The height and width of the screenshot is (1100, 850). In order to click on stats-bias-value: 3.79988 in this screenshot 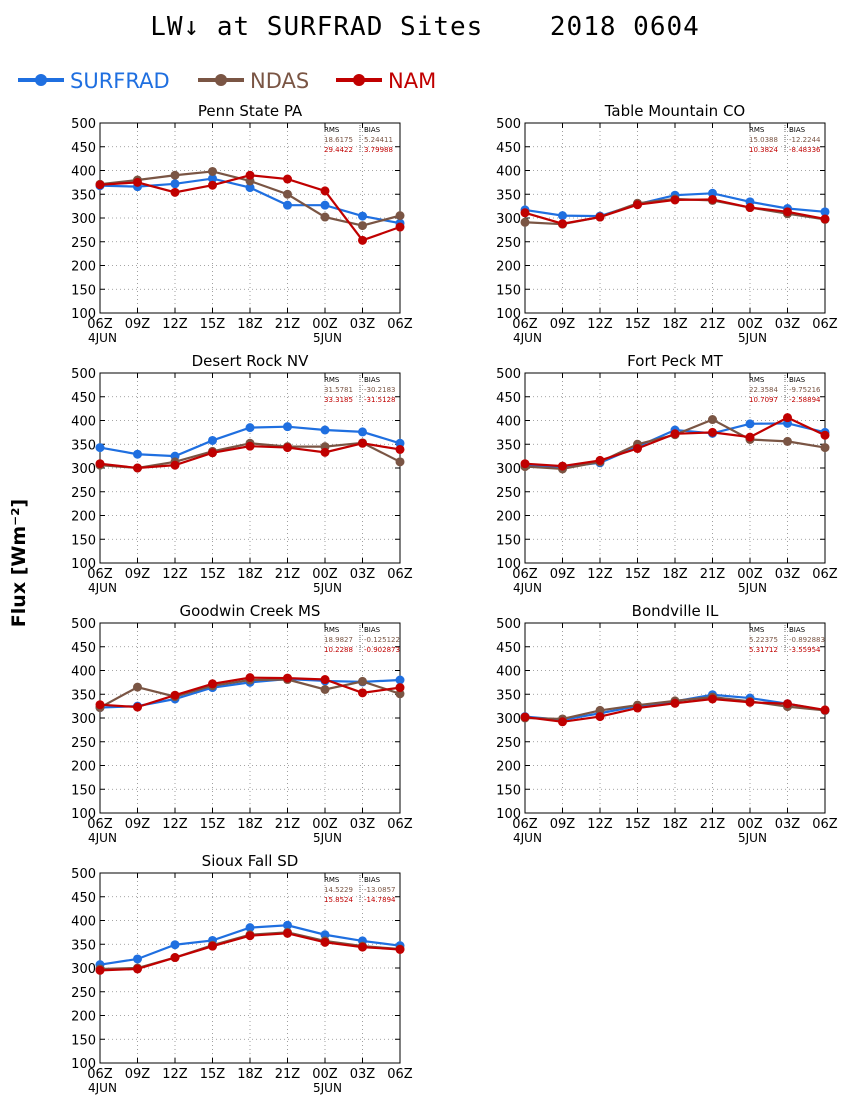, I will do `click(378, 150)`.